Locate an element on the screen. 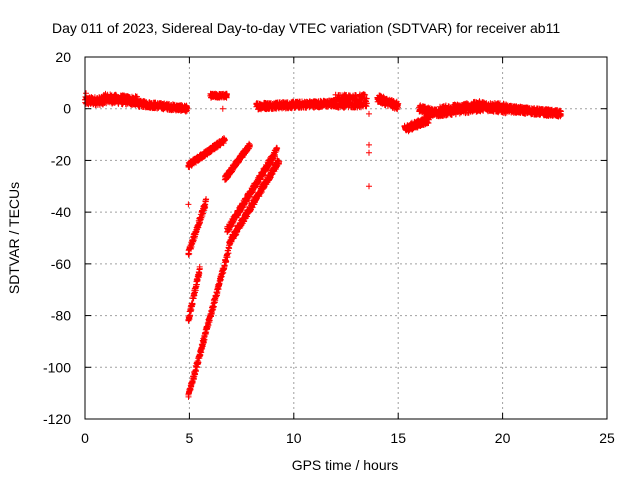 The height and width of the screenshot is (480, 640). y-tick-label: -80 is located at coordinates (61, 316).